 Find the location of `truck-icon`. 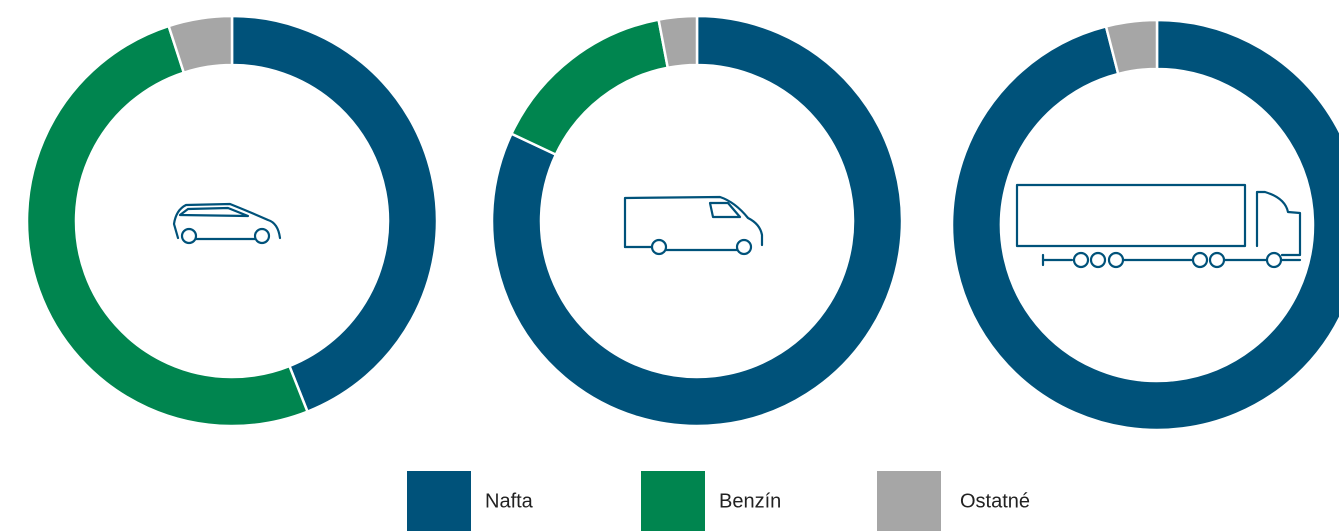

truck-icon is located at coordinates (1158, 226).